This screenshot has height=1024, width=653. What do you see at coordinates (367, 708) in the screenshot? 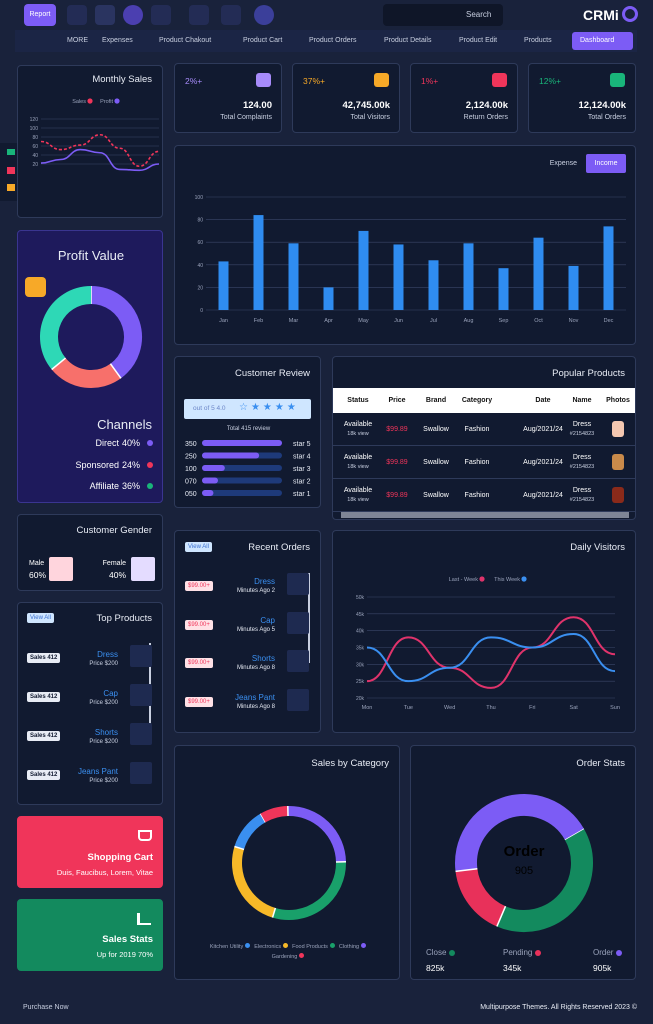
I see `x-tick-label: Mon` at bounding box center [367, 708].